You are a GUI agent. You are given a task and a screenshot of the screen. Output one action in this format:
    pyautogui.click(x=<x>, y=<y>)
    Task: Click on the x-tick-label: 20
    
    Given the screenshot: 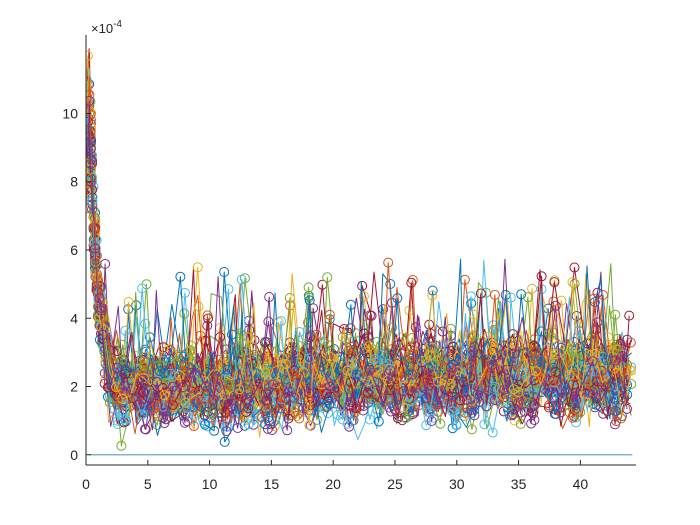 What is the action you would take?
    pyautogui.click(x=333, y=484)
    